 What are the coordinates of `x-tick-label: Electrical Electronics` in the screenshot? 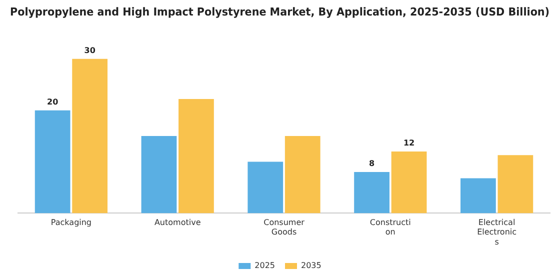 It's located at (497, 232).